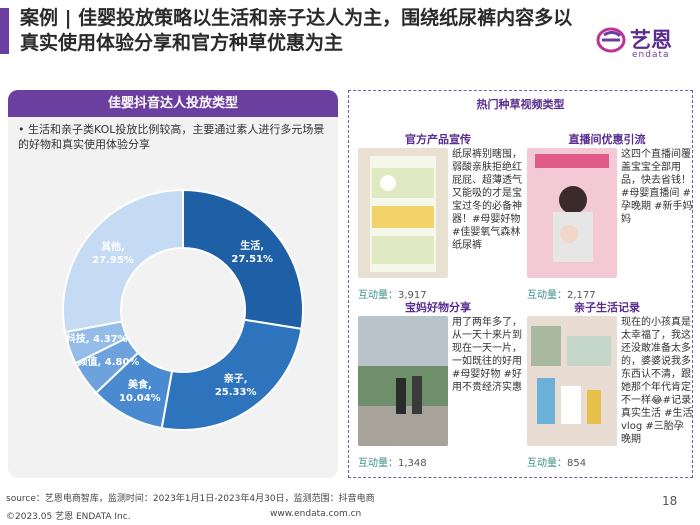 Image resolution: width=700 pixels, height=525 pixels. What do you see at coordinates (607, 307) in the screenshot?
I see `video-card-title: 亲子生活记录` at bounding box center [607, 307].